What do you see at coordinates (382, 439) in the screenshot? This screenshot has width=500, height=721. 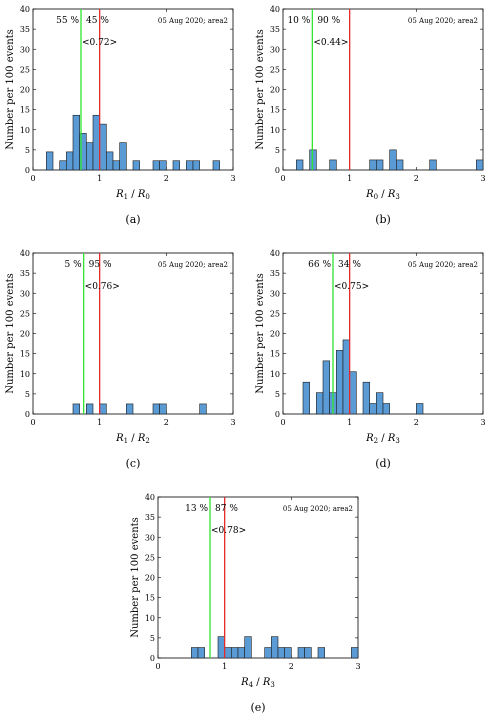 I see `x-axis-label: R2 / R3` at bounding box center [382, 439].